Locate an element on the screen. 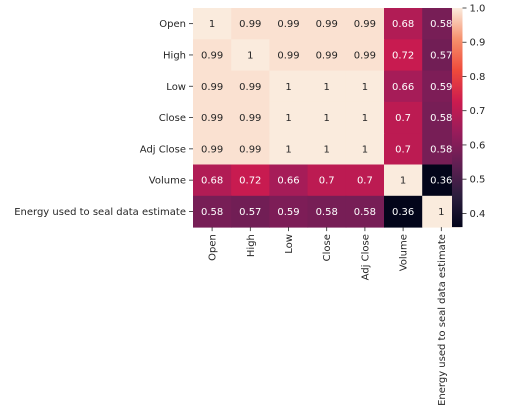  y-tick-label: Open is located at coordinates (172, 24).